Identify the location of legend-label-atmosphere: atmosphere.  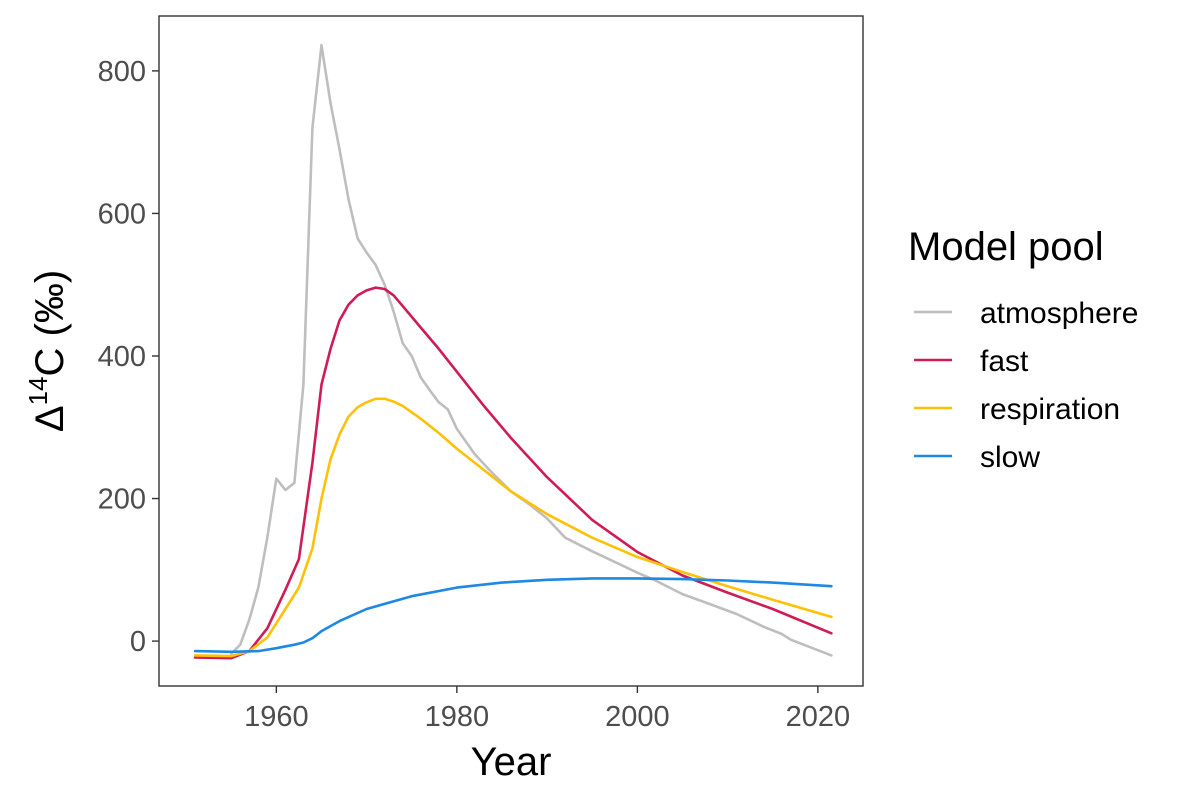
(1059, 313).